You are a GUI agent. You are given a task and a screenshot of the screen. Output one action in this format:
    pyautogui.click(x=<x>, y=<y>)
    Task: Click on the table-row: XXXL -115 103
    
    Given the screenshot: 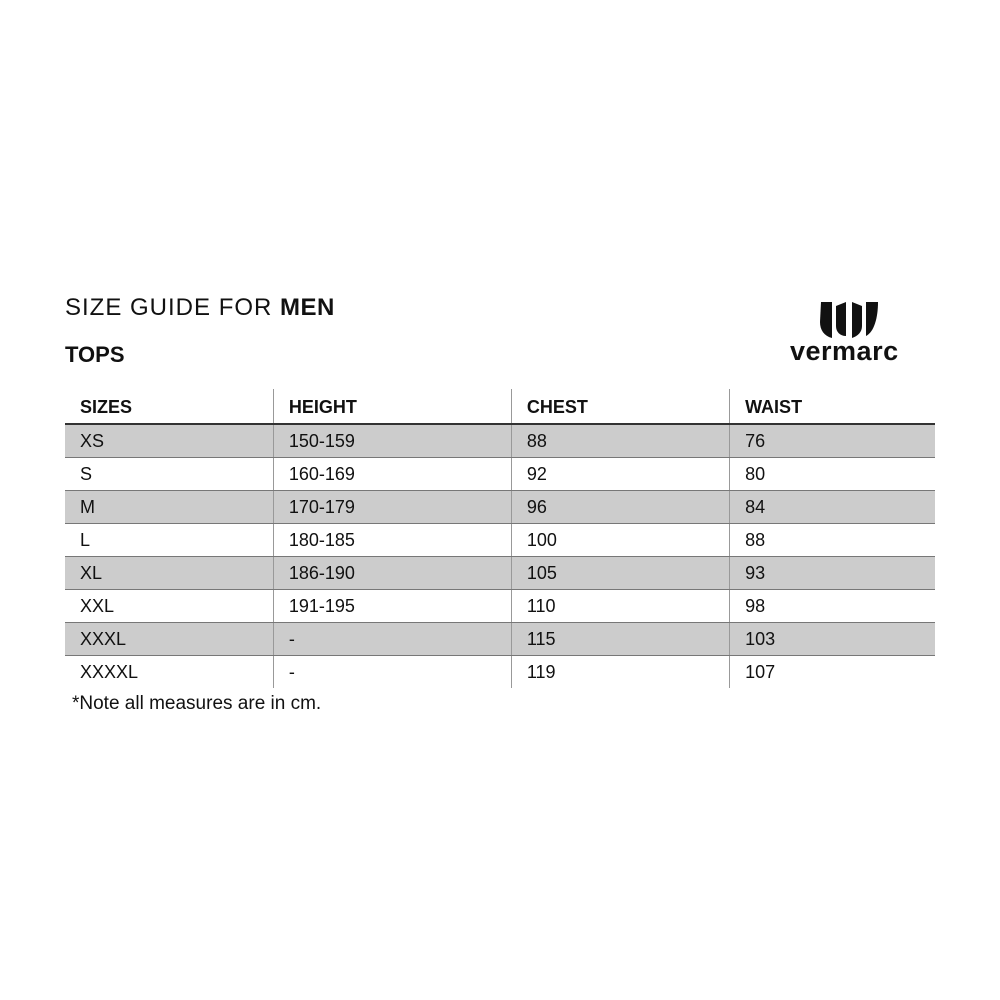 What is the action you would take?
    pyautogui.click(x=500, y=639)
    